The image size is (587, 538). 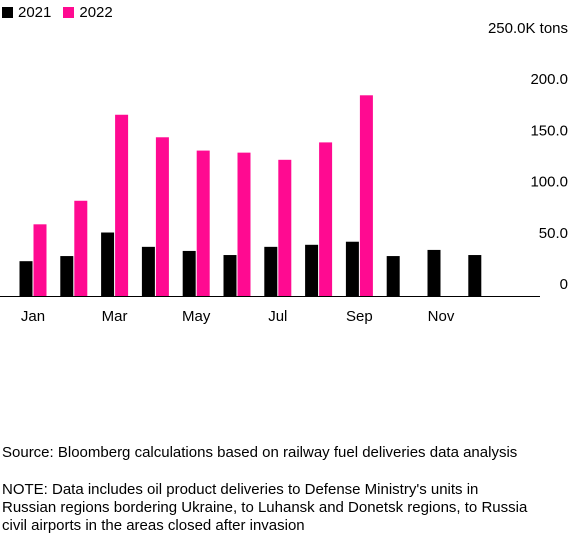 I want to click on legend-item-2021: 2021, so click(x=26, y=12).